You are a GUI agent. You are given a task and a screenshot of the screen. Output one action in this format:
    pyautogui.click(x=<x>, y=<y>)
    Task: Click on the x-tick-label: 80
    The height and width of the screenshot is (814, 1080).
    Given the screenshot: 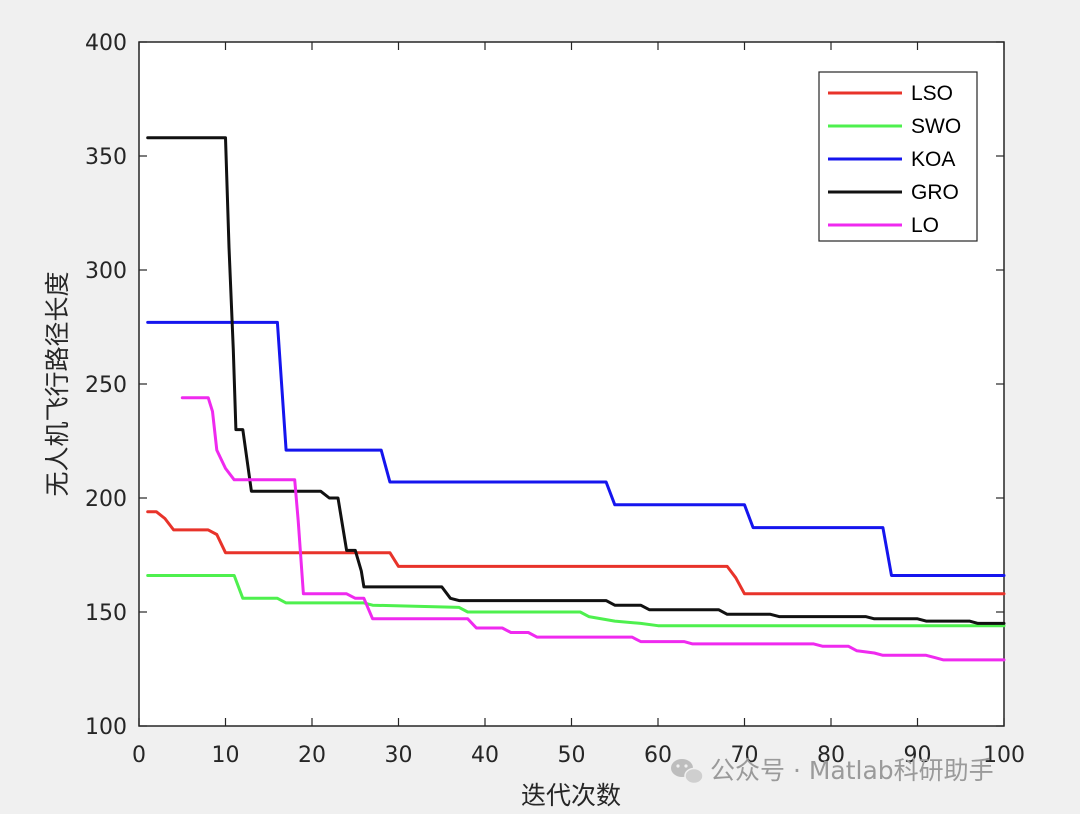 What is the action you would take?
    pyautogui.click(x=831, y=755)
    